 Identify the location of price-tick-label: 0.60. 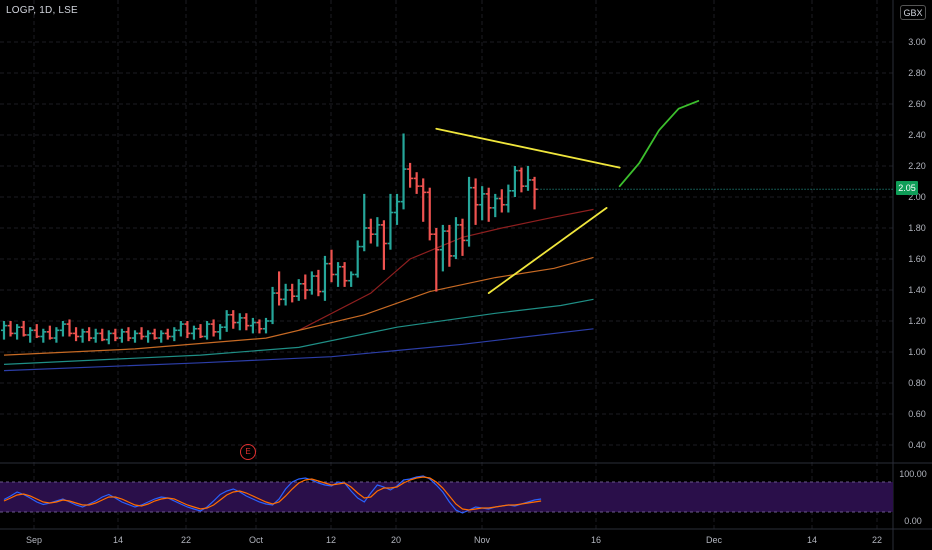
(917, 414).